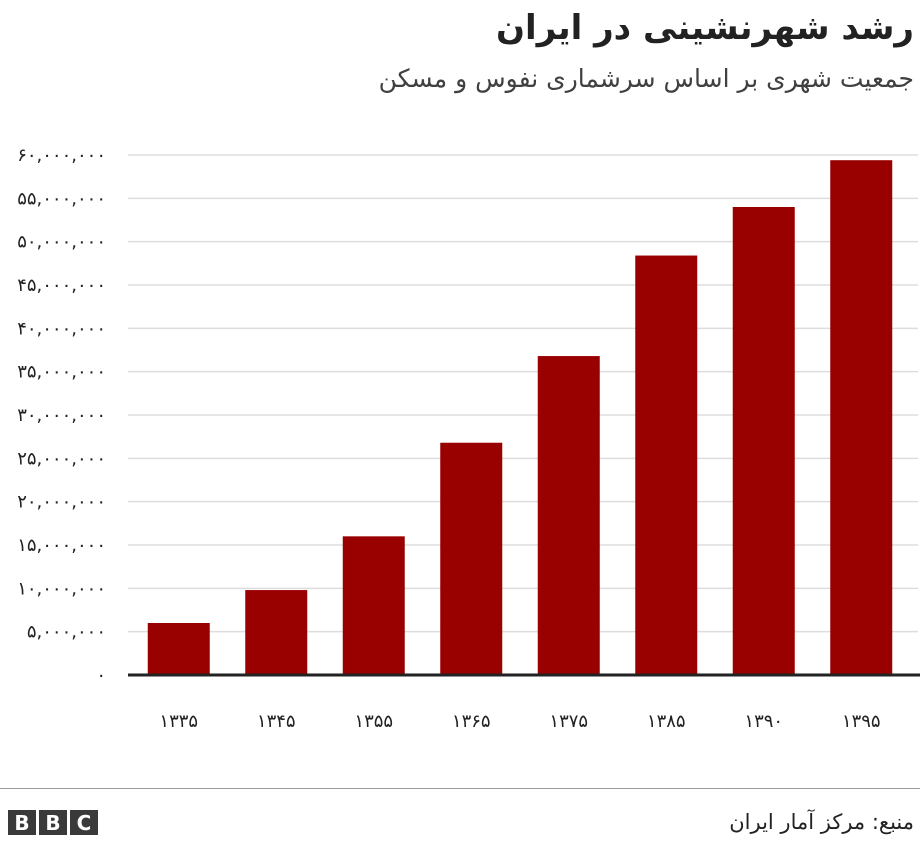 The width and height of the screenshot is (920, 846). What do you see at coordinates (460, 788) in the screenshot?
I see `footer-divider` at bounding box center [460, 788].